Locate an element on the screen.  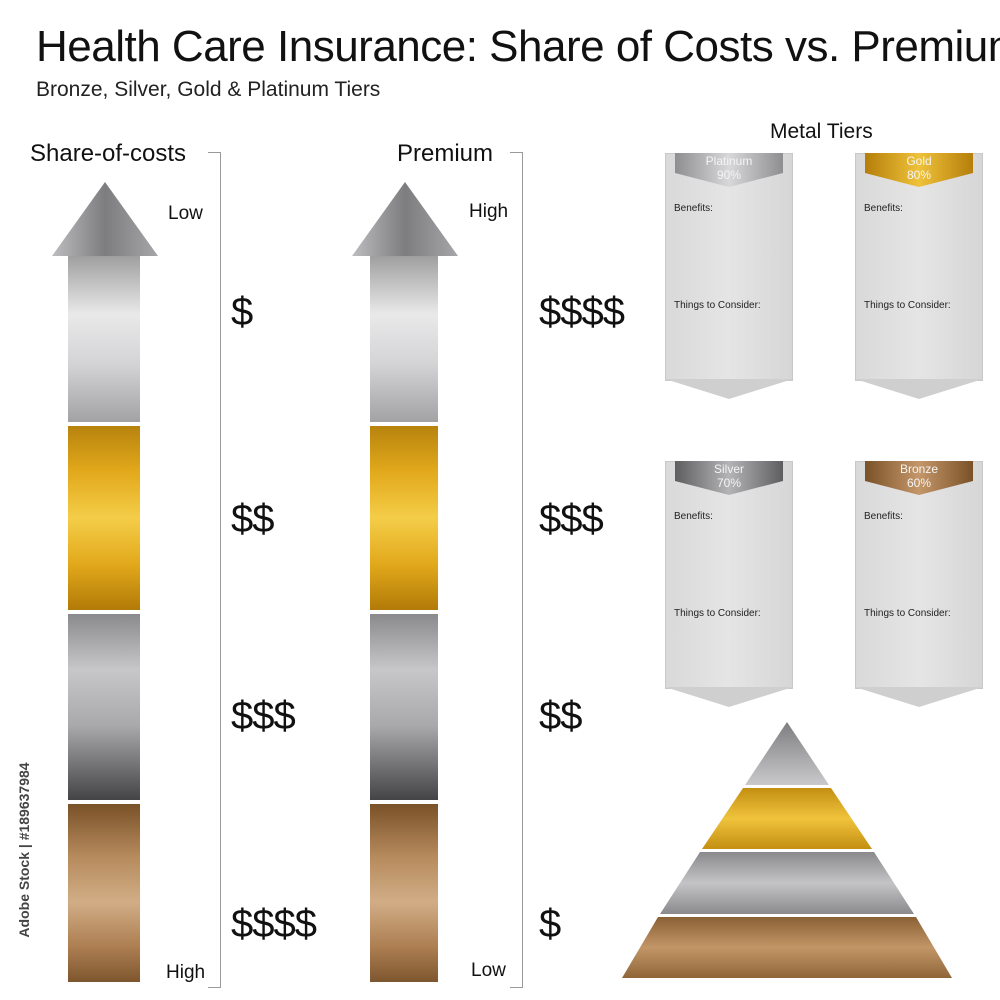
gold-tier-card: Gold 80% Benefits: Things to Consider: is located at coordinates (919, 276).